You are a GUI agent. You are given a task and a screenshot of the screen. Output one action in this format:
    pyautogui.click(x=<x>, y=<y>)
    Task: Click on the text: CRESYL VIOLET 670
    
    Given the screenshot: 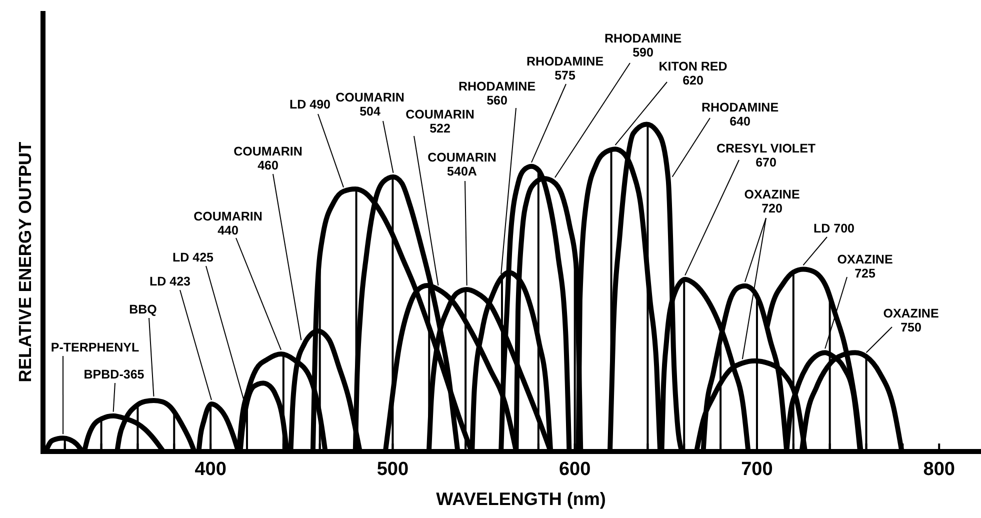 What is the action you would take?
    pyautogui.click(x=766, y=156)
    